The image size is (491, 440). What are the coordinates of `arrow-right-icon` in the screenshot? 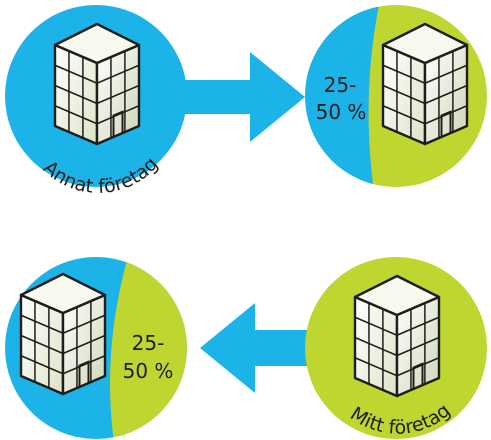 It's located at (242, 97).